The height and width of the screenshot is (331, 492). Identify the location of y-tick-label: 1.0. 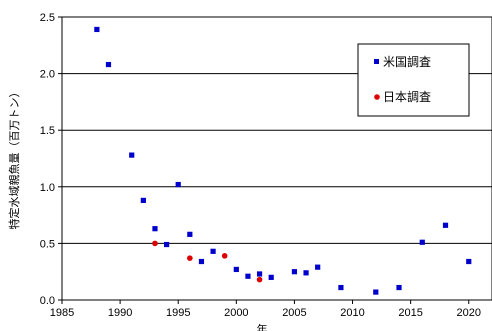
(47, 188).